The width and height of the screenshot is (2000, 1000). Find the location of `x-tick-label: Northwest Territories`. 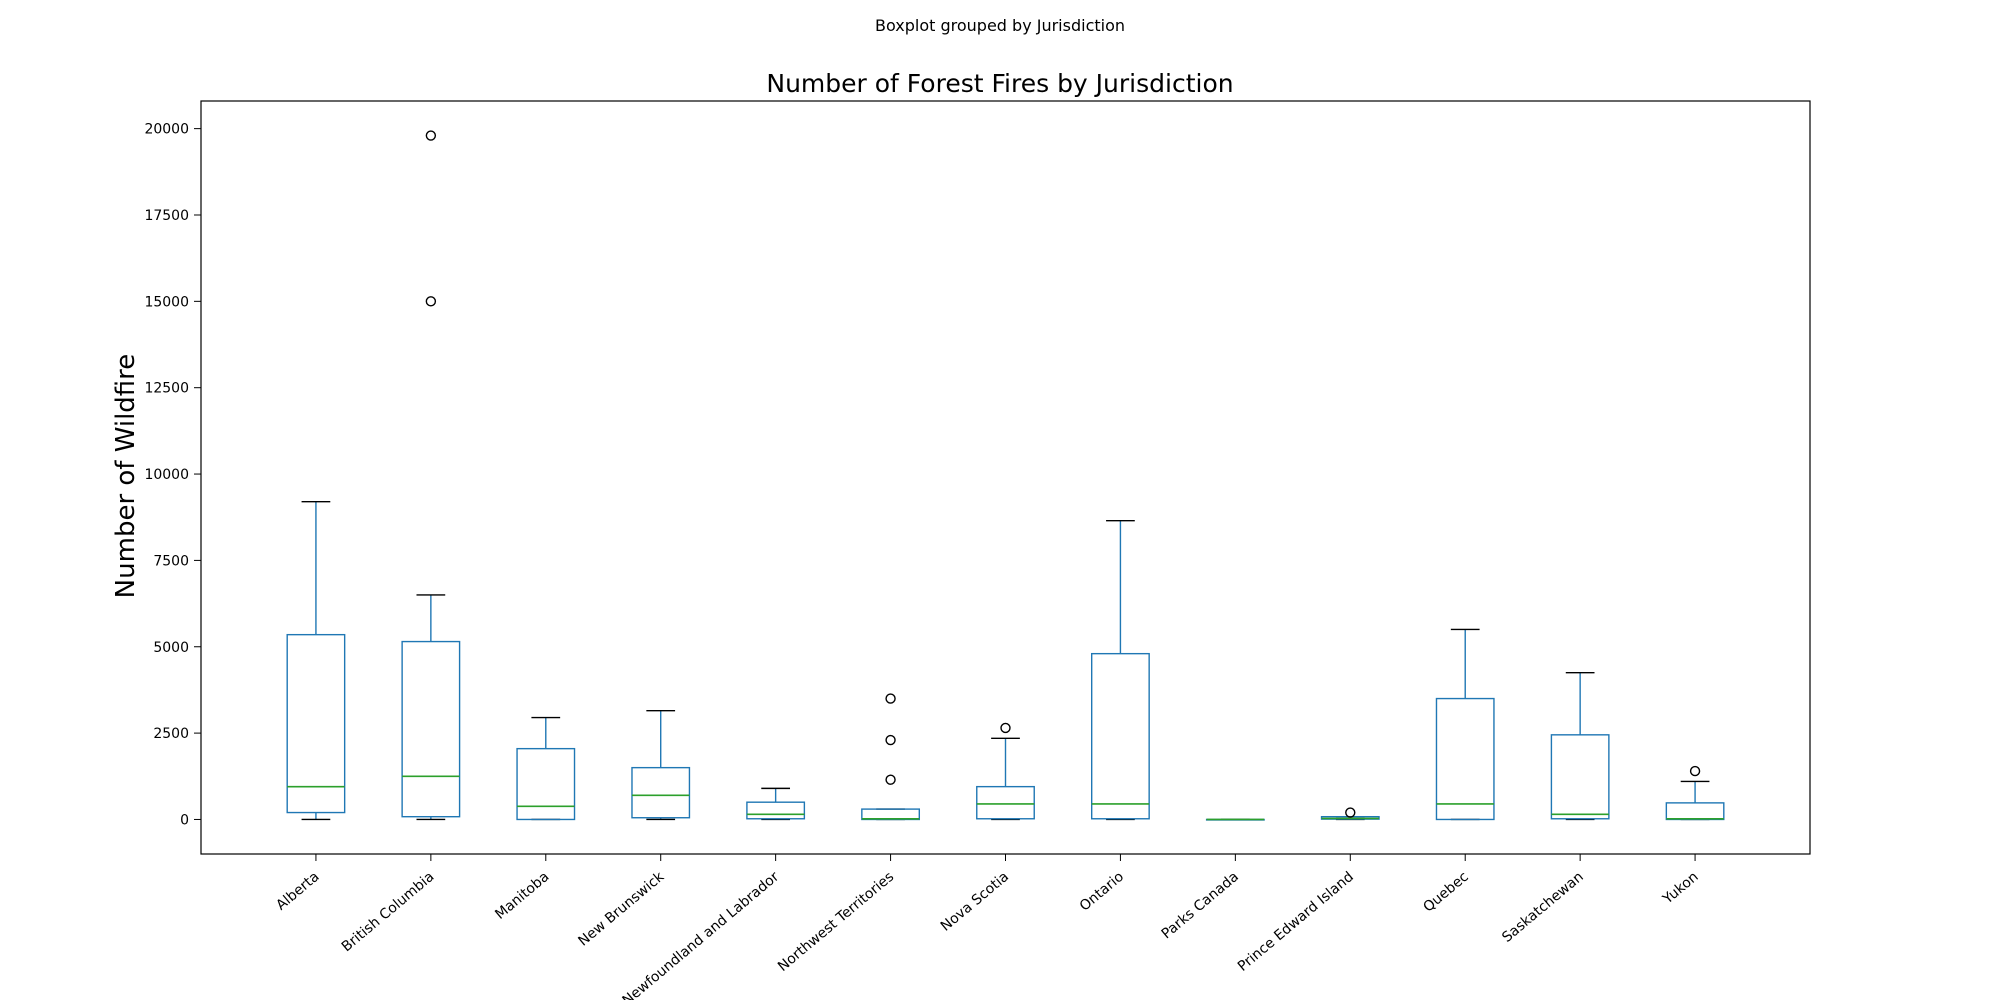

x-tick-label: Northwest Territories is located at coordinates (836, 922).